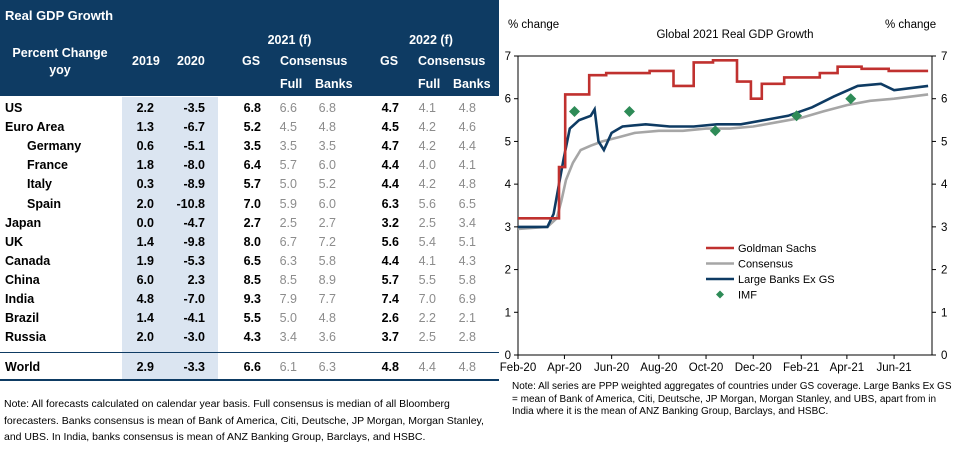  Describe the element at coordinates (327, 165) in the screenshot. I see `cell-banks21: 6.0` at that location.